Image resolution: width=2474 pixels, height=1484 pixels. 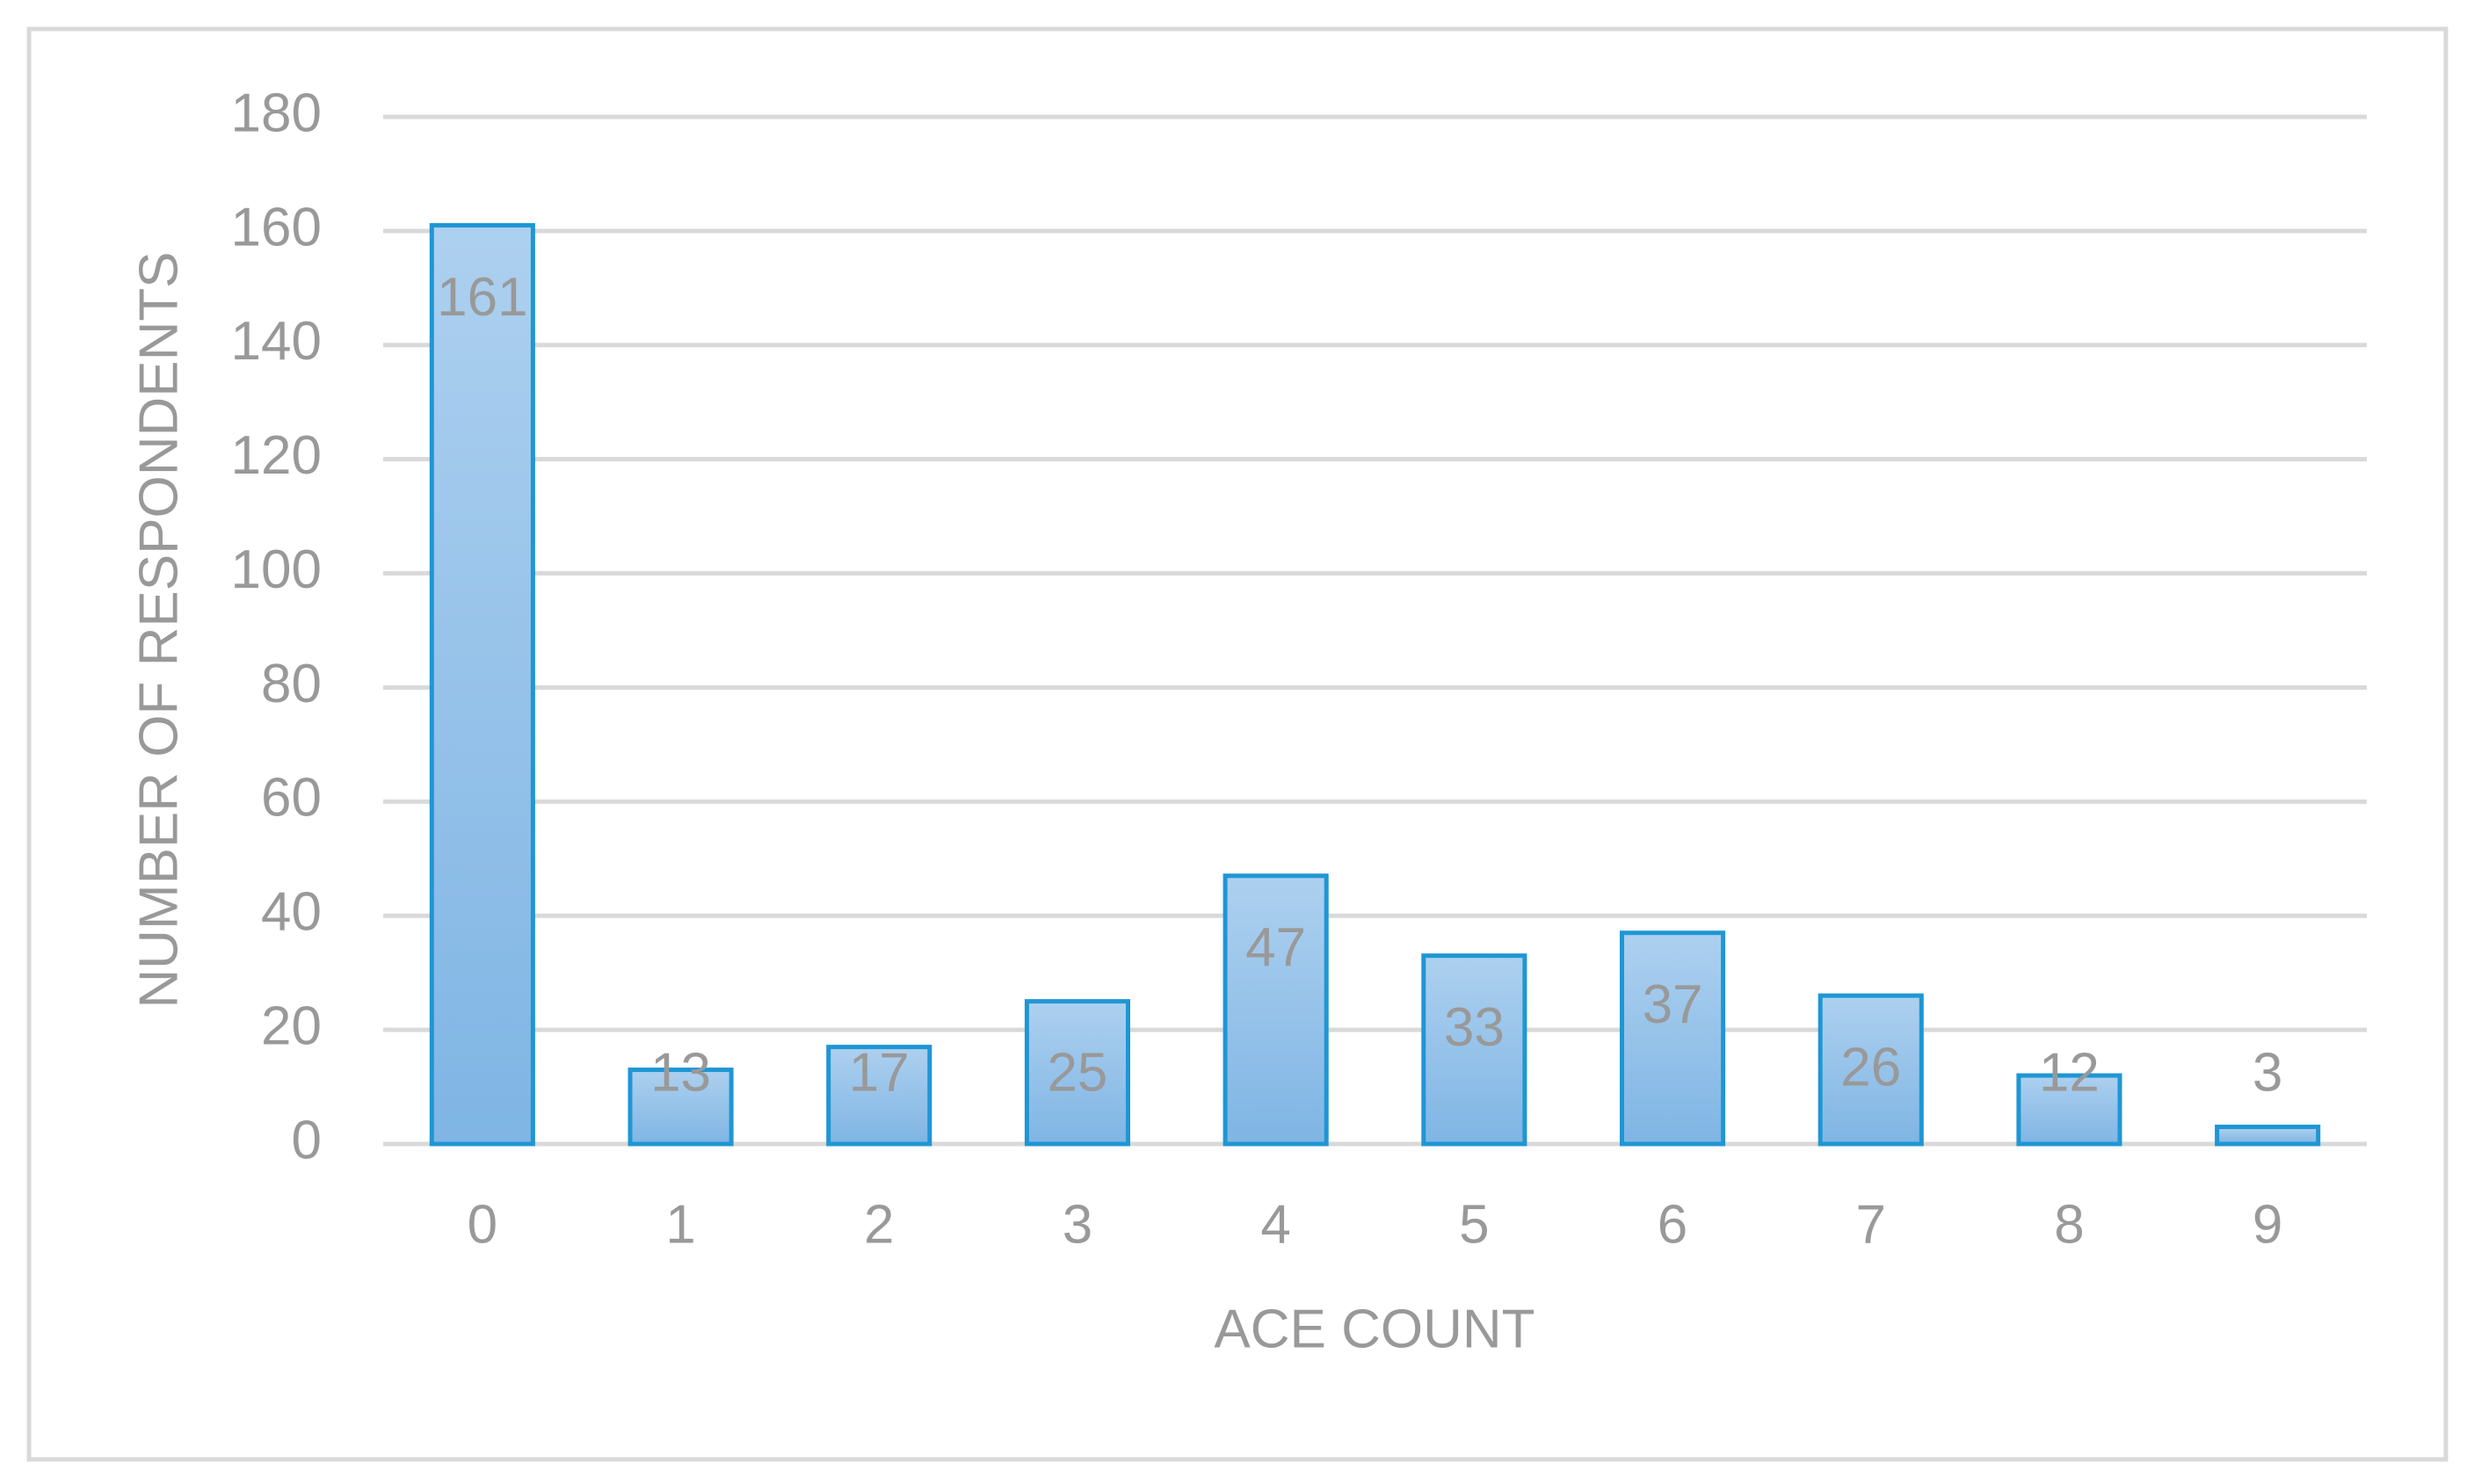 I want to click on y-tick-label: 100, so click(x=276, y=570).